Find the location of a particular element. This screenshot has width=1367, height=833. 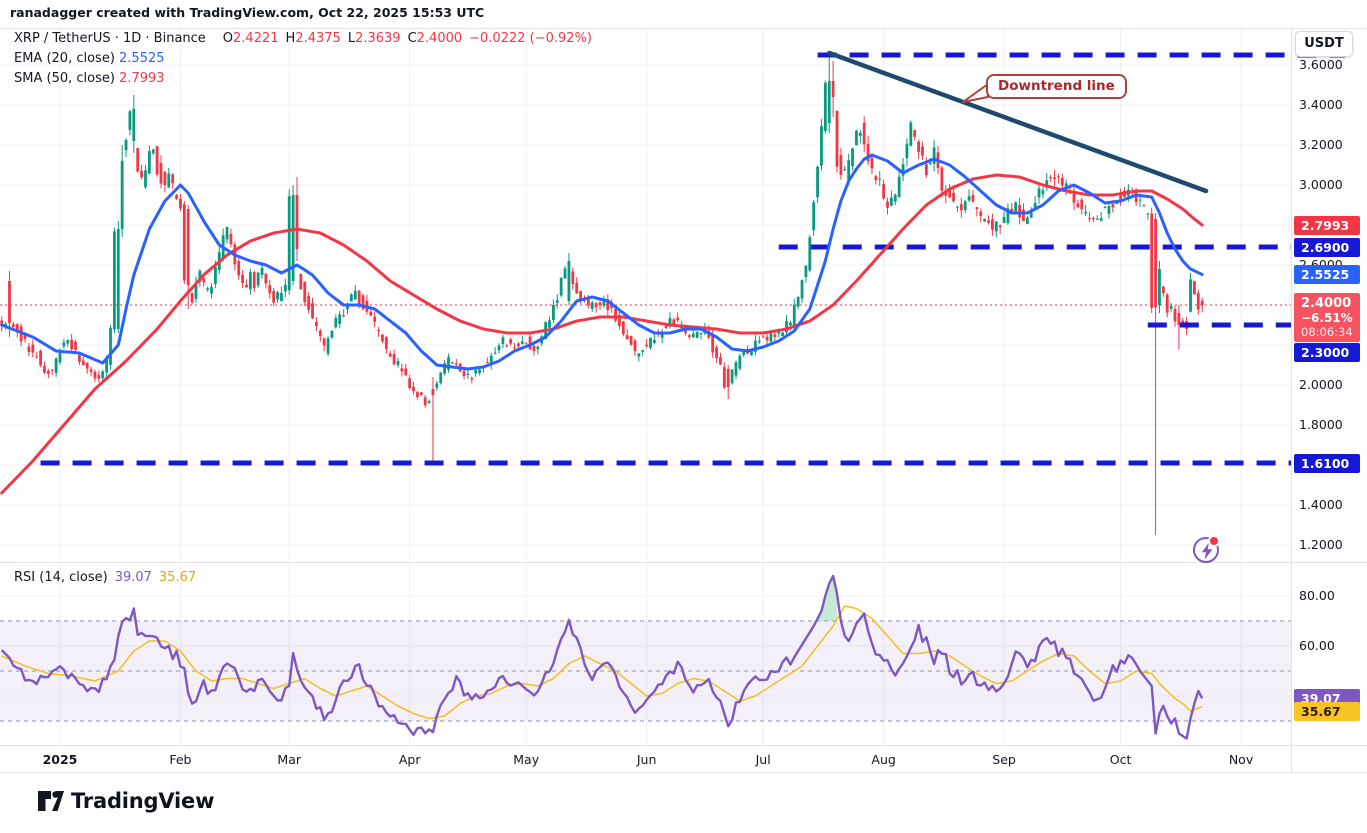

currency-toggle-button: USDT is located at coordinates (1324, 44).